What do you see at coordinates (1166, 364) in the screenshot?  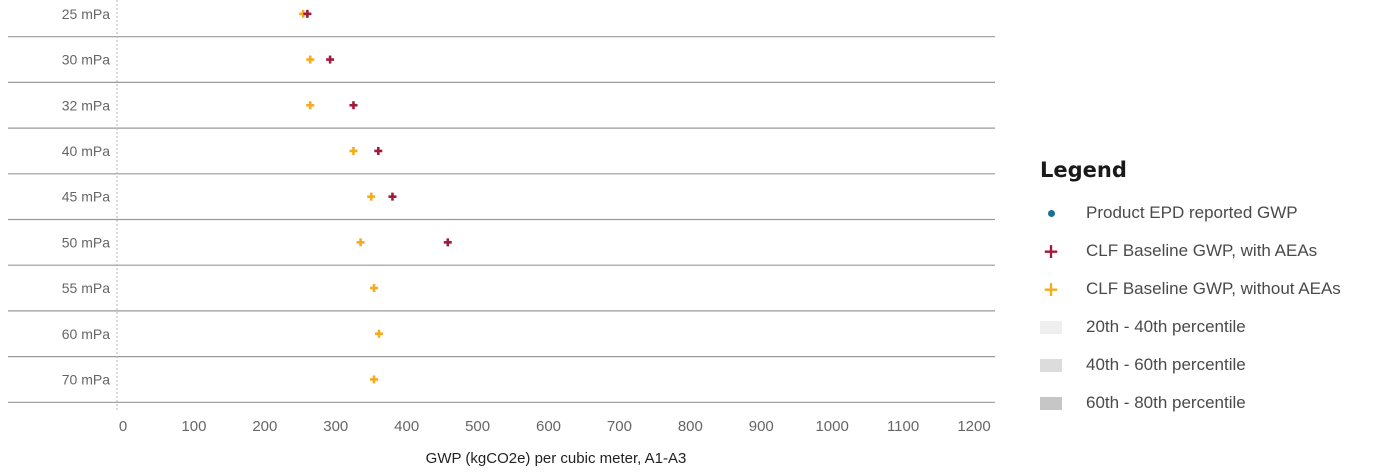 I see `legend-item-label: 40th - 60th percentile` at bounding box center [1166, 364].